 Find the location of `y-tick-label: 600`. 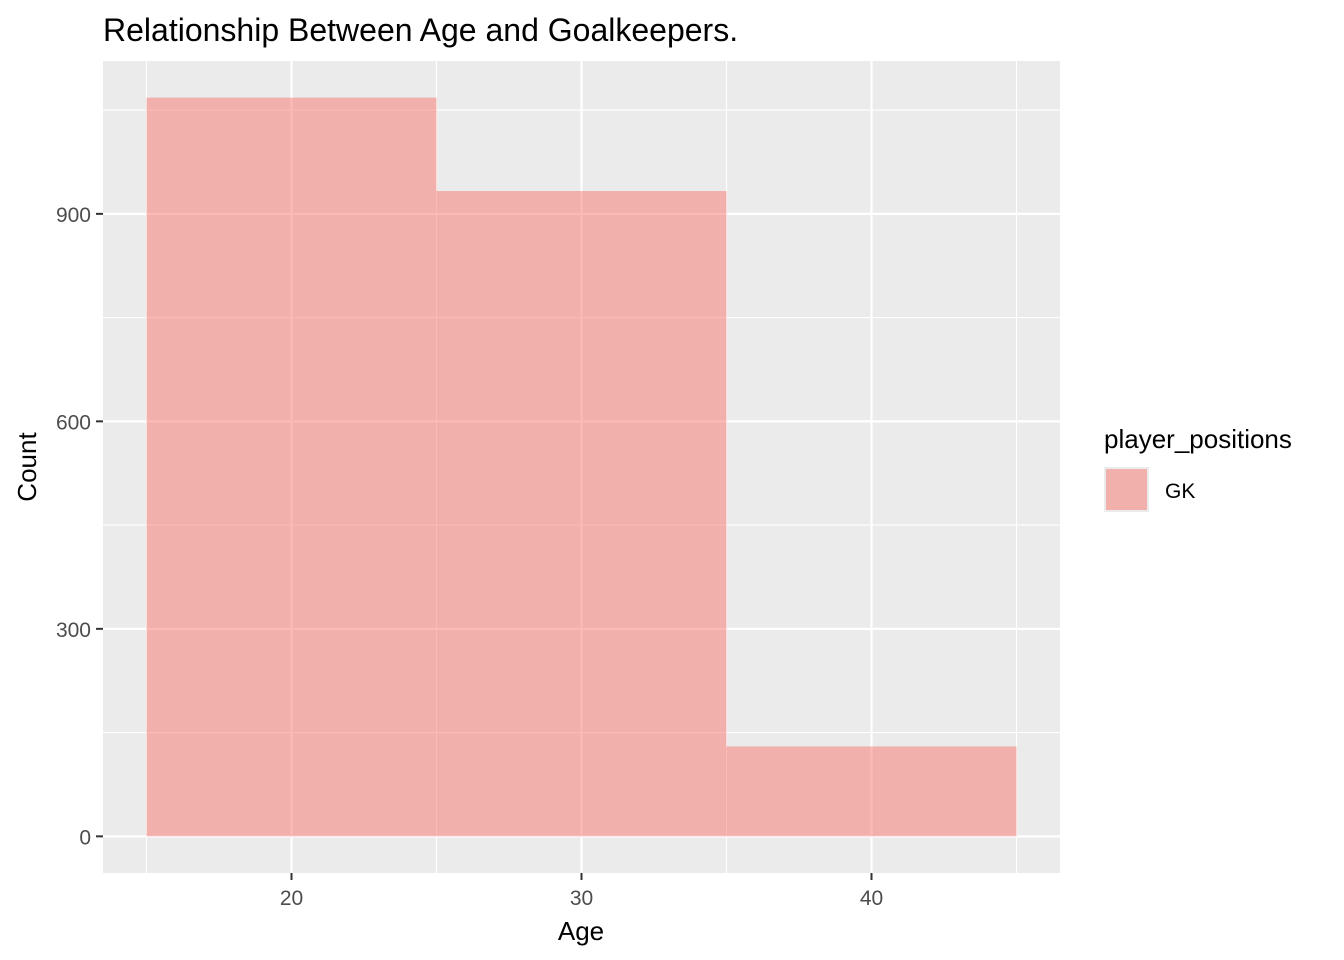

y-tick-label: 600 is located at coordinates (73, 422).